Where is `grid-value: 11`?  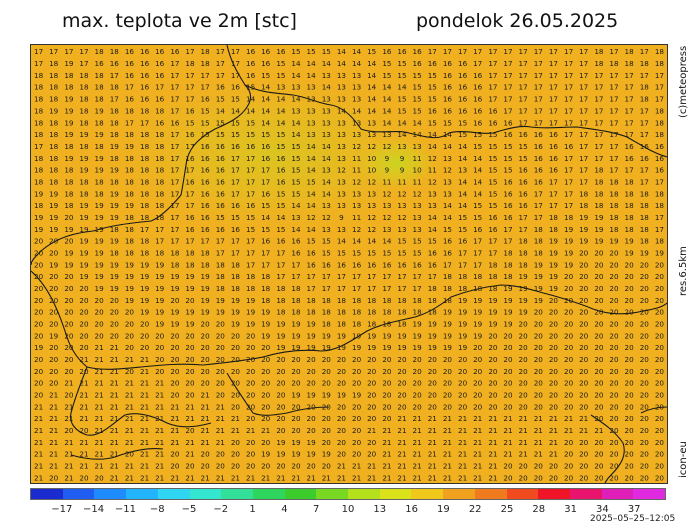 grid-value: 11 is located at coordinates (356, 217).